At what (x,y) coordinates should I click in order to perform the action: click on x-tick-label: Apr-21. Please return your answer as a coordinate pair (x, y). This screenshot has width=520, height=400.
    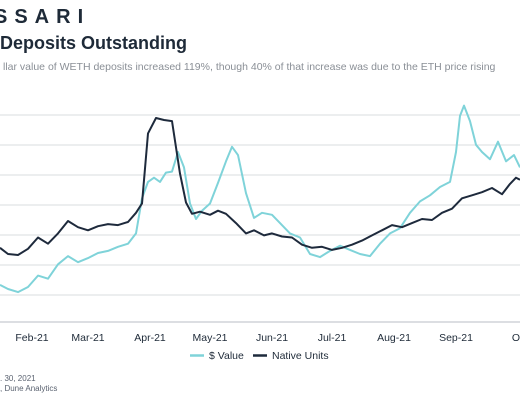
    Looking at the image, I should click on (150, 338).